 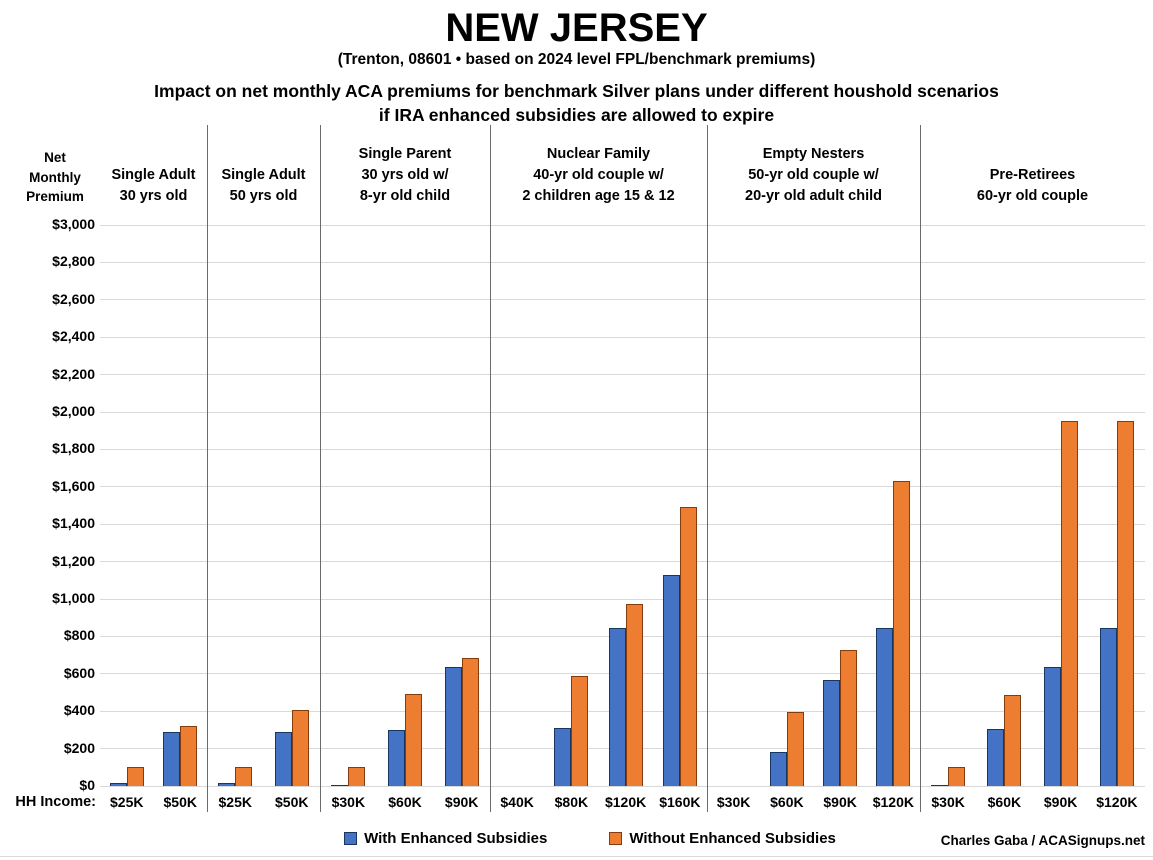 I want to click on income-label-row: $30K $60K $90K, so click(x=405, y=802).